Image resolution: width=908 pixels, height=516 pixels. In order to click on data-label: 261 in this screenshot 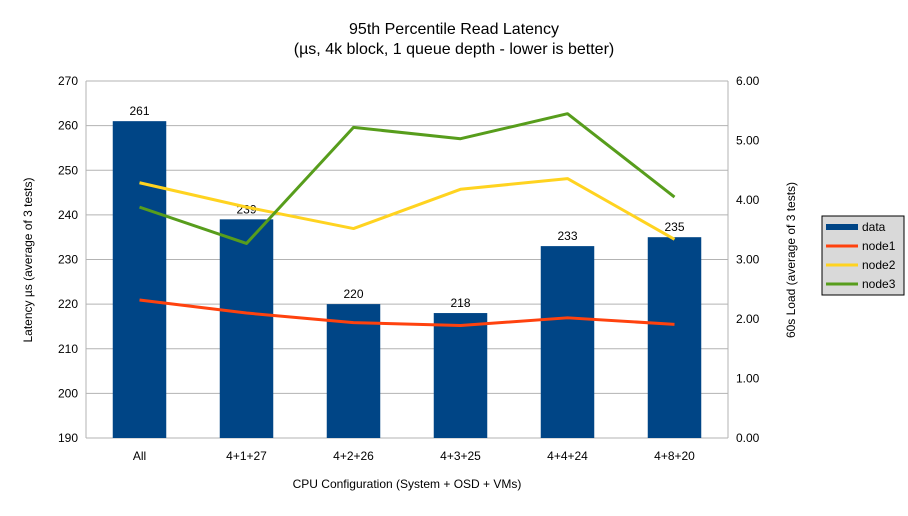, I will do `click(139, 111)`.